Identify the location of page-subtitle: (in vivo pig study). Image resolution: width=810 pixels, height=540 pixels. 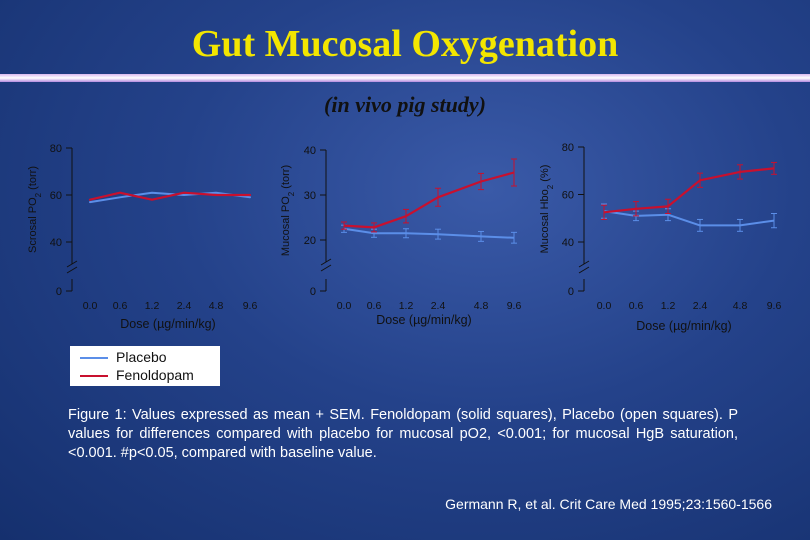
(405, 104).